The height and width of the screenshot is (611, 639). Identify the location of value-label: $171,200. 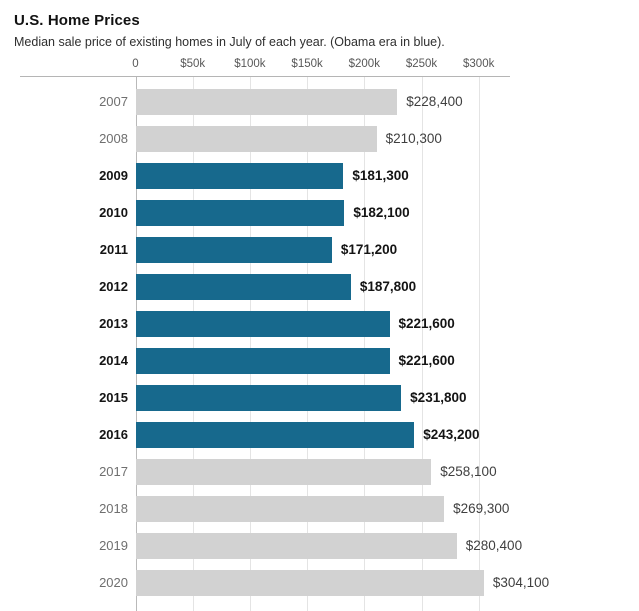
(369, 249).